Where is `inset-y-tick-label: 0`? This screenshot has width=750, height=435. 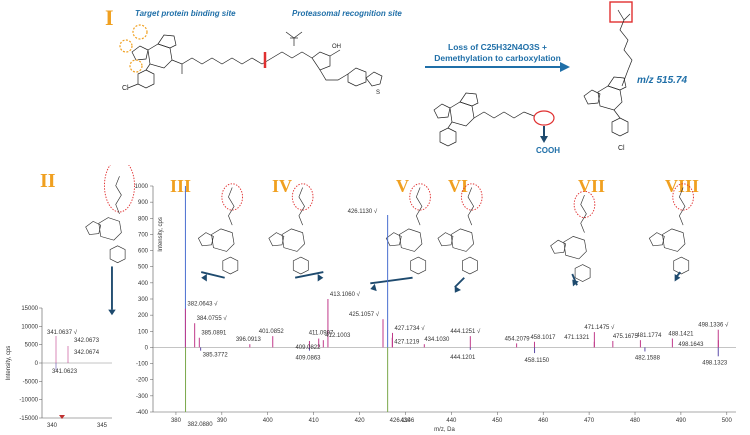 inset-y-tick-label: 0 is located at coordinates (37, 364).